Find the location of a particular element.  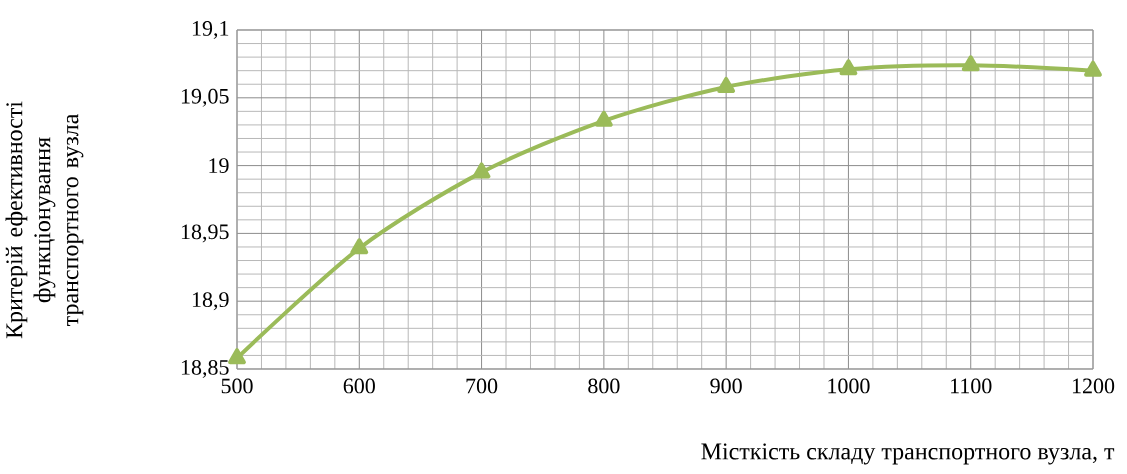

y-tick-label: 18,95 is located at coordinates (205, 233).